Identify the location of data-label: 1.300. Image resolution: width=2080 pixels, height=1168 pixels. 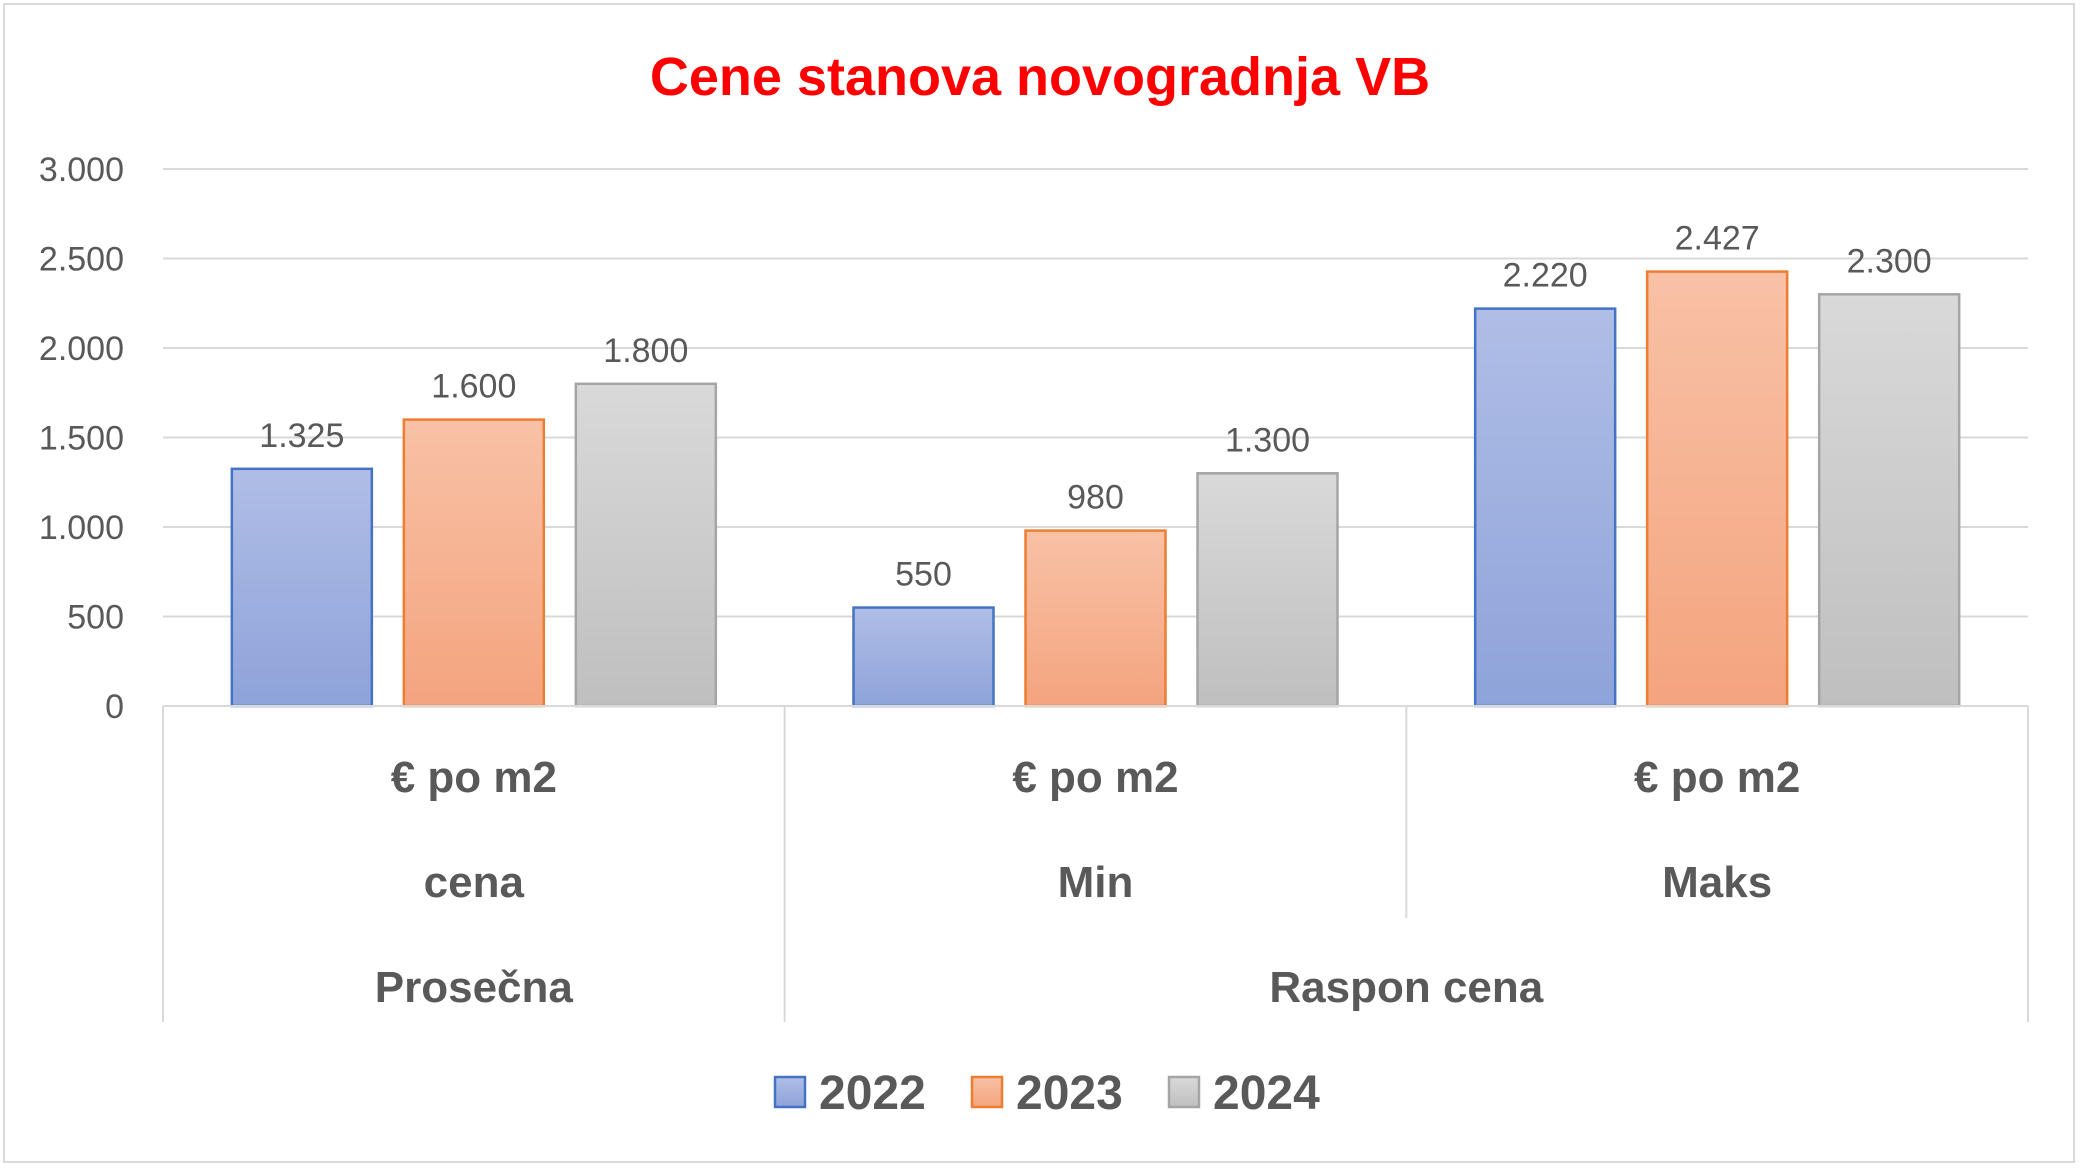
(1267, 440).